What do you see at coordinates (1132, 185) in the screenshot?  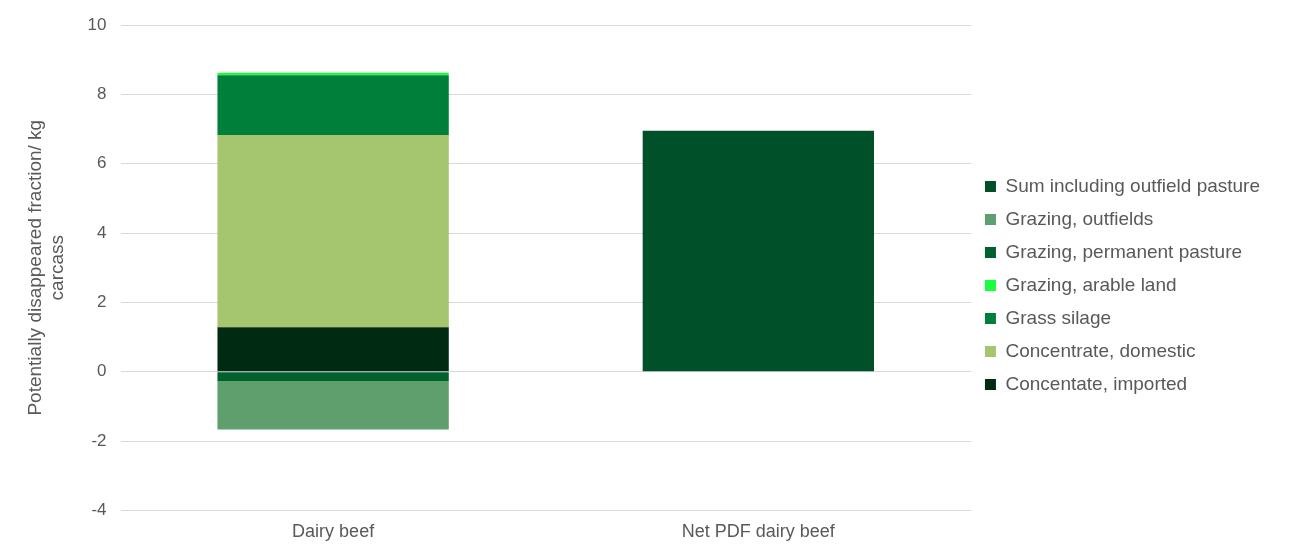 I see `legend-label: Sum including outfield pasture` at bounding box center [1132, 185].